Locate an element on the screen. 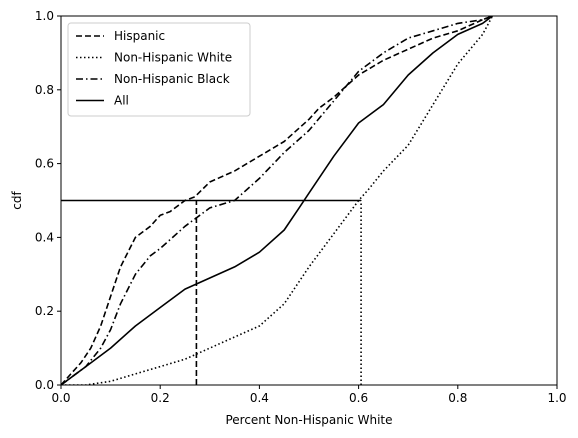  legend-label: Hispanic is located at coordinates (139, 36).